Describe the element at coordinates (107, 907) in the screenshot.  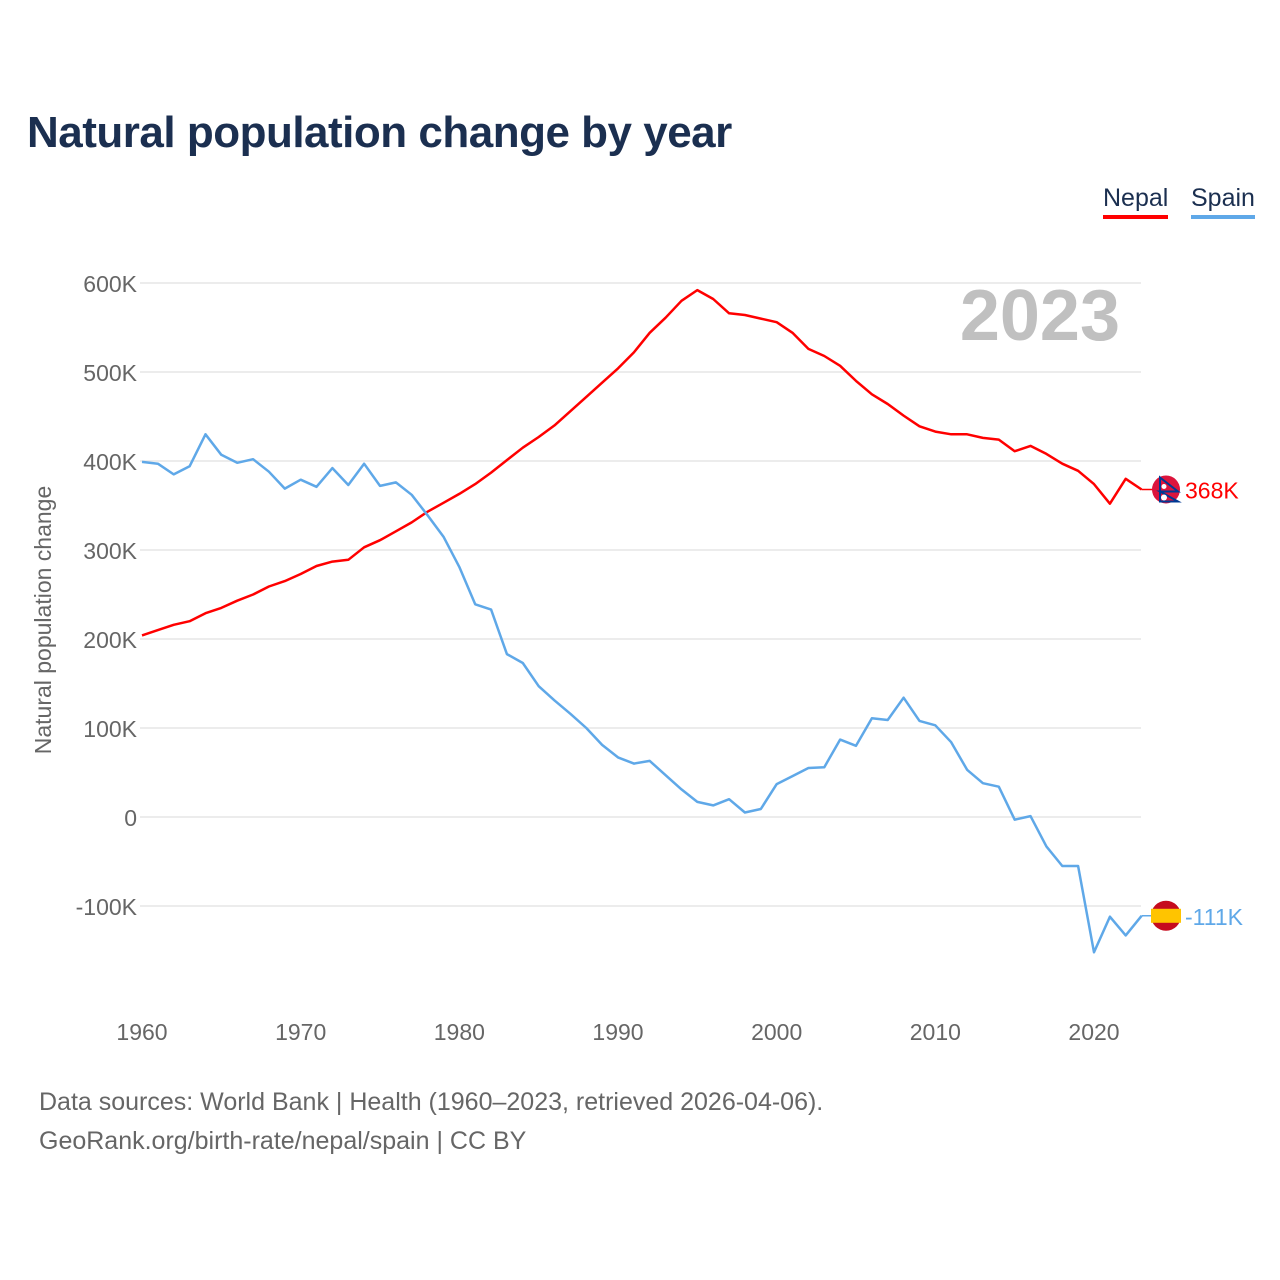
I see `y-tick-label: -100K` at that location.